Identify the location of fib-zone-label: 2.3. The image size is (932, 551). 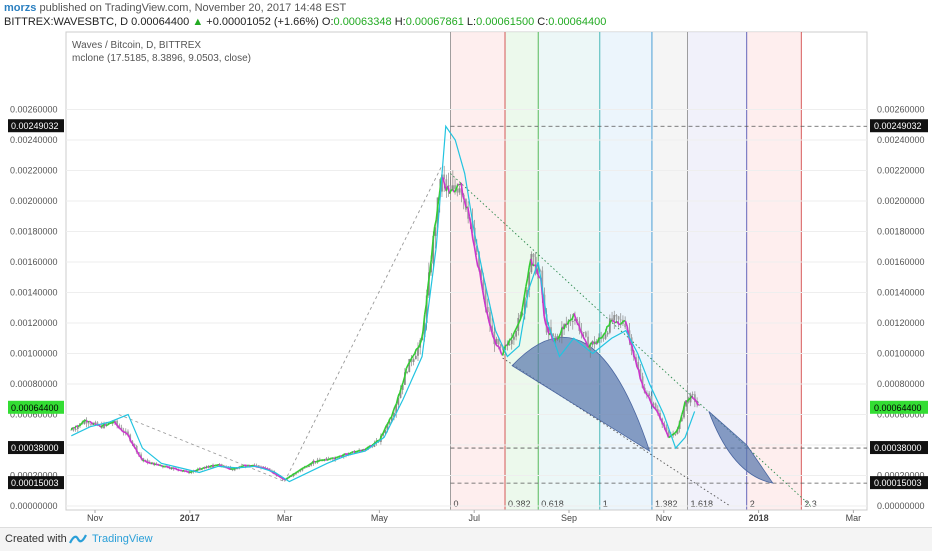
(810, 504).